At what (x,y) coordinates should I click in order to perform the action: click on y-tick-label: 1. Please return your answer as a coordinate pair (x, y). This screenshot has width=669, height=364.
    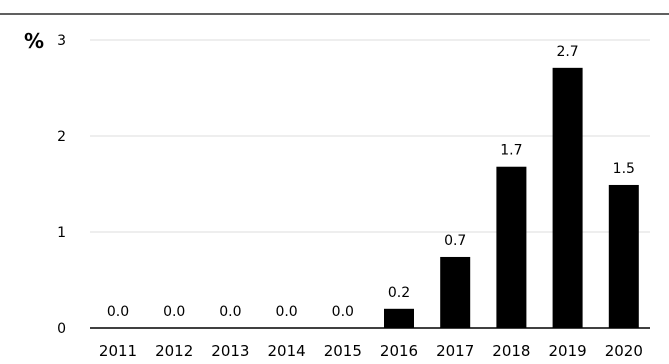
    Looking at the image, I should click on (61, 233).